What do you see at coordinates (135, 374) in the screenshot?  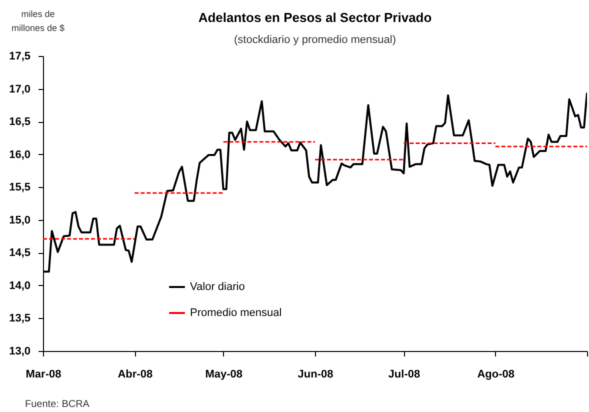 I see `x-tick-label: Abr-08` at bounding box center [135, 374].